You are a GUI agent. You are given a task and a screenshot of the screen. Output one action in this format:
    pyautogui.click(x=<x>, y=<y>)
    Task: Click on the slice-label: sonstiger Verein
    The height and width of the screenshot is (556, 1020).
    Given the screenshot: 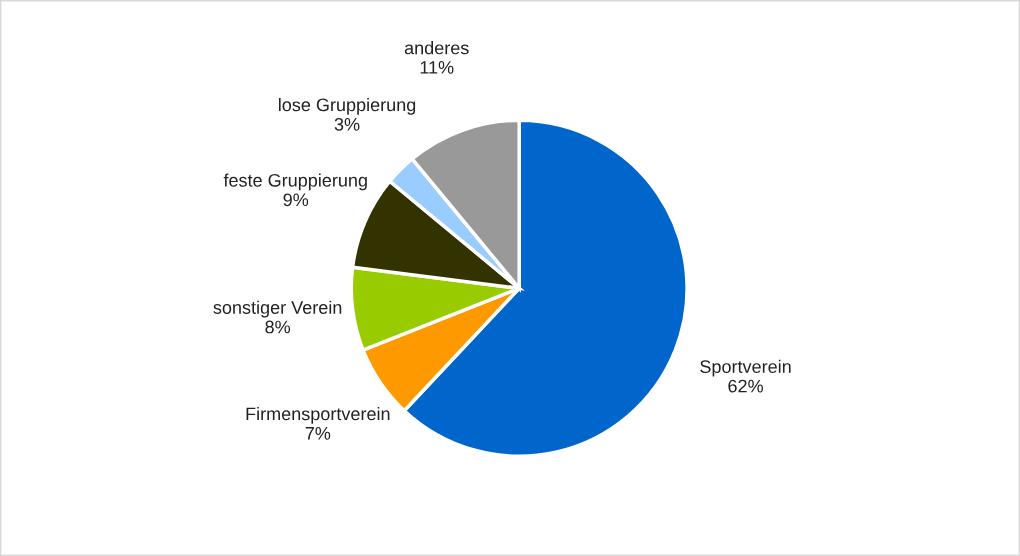 What is the action you would take?
    pyautogui.click(x=277, y=309)
    